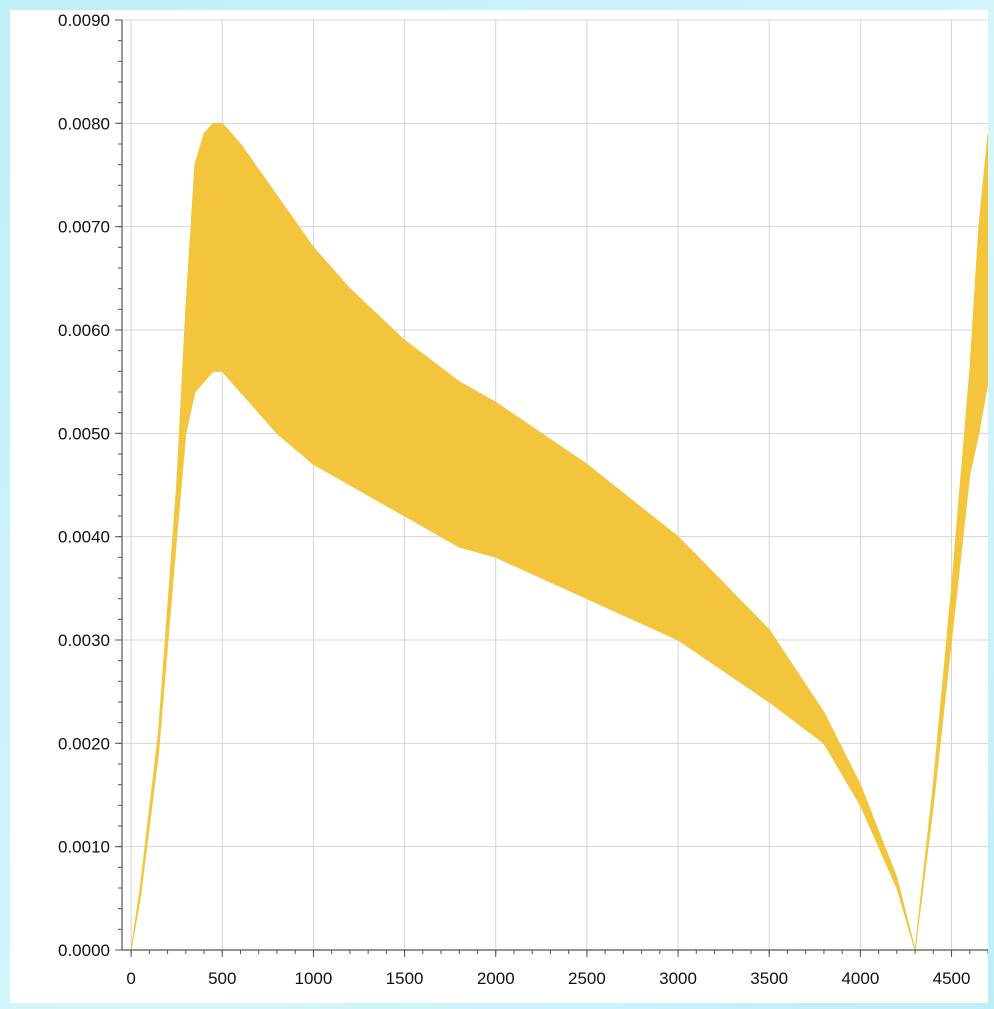 The width and height of the screenshot is (994, 1009). I want to click on x-tick-label: 2500, so click(587, 978).